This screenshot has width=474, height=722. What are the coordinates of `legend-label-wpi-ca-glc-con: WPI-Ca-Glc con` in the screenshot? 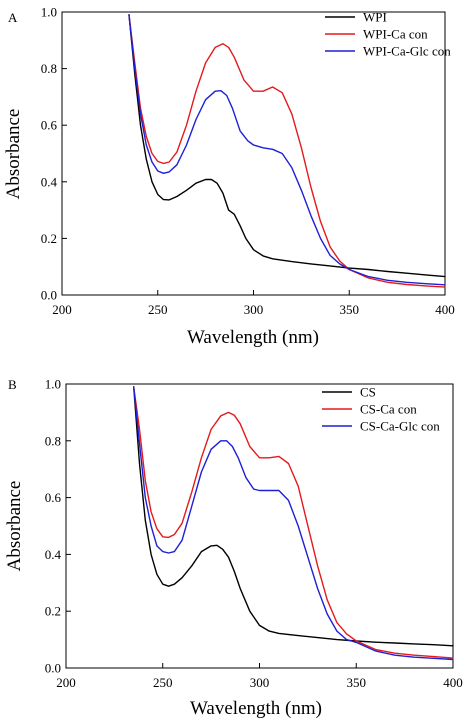 It's located at (407, 51).